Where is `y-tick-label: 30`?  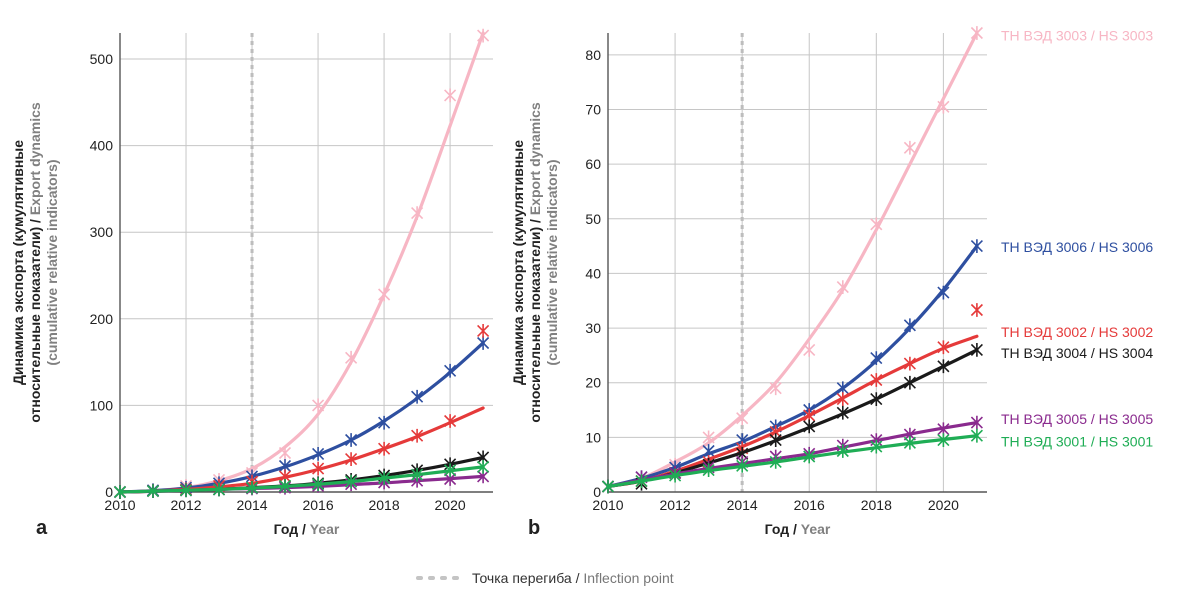
y-tick-label: 30 is located at coordinates (593, 328).